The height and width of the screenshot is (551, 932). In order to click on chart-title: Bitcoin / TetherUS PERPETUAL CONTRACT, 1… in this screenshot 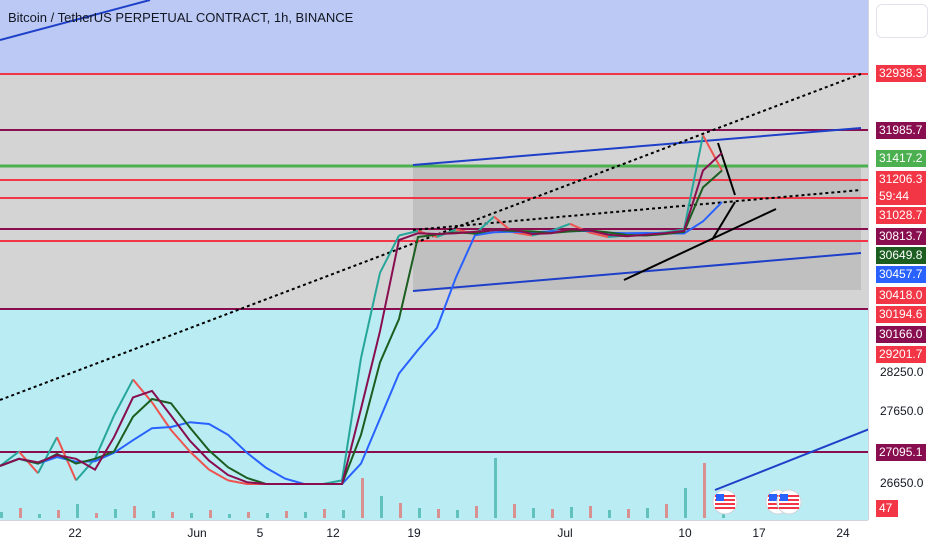, I will do `click(181, 17)`.